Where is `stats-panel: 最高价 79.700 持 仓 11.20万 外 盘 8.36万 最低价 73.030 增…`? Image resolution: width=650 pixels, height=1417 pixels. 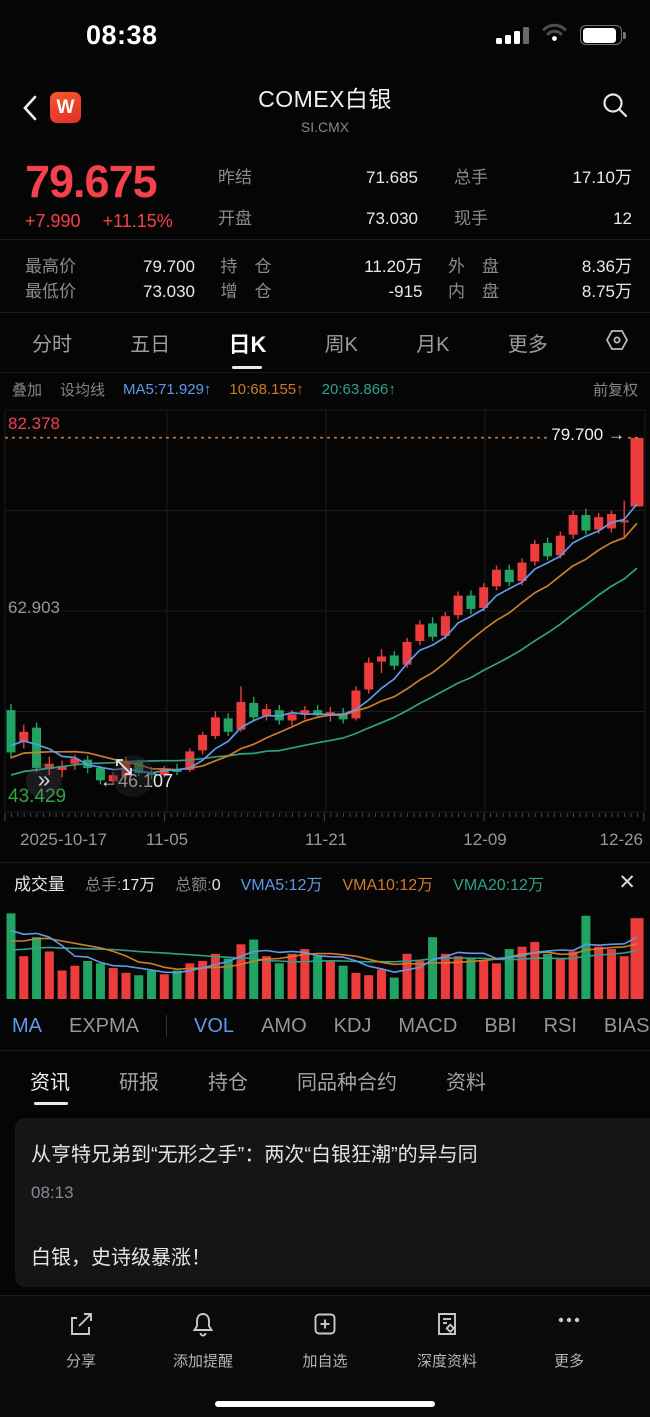
stats-panel: 最高价 79.700 持 仓 11.20万 外 盘 8.36万 最低价 73.030 增… is located at coordinates (325, 276).